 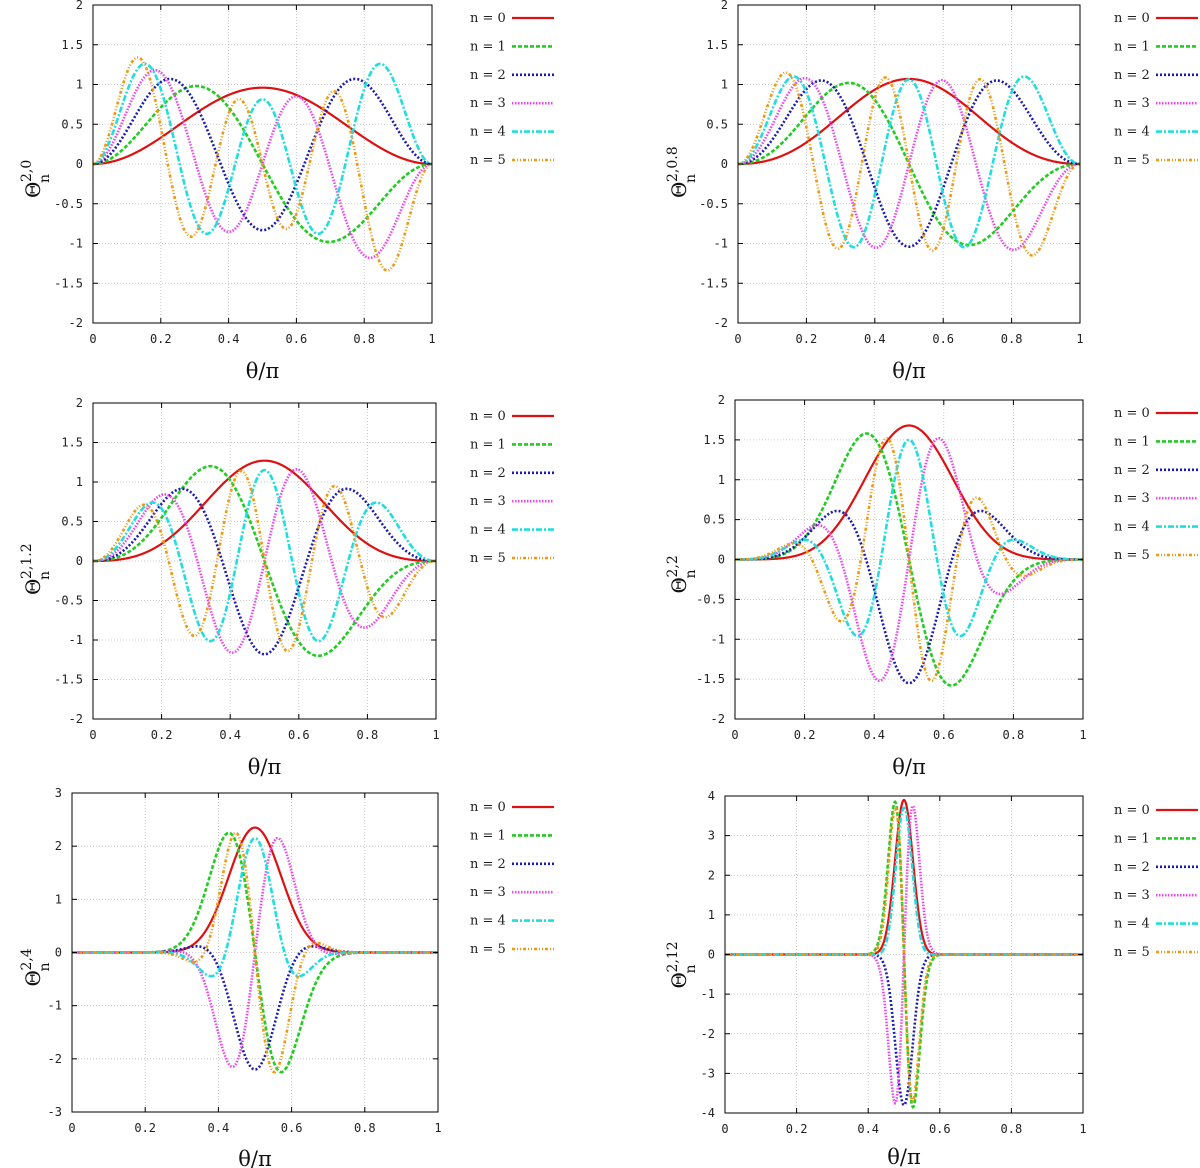 What do you see at coordinates (36, 967) in the screenshot?
I see `y-axis-label: Θn2,4` at bounding box center [36, 967].